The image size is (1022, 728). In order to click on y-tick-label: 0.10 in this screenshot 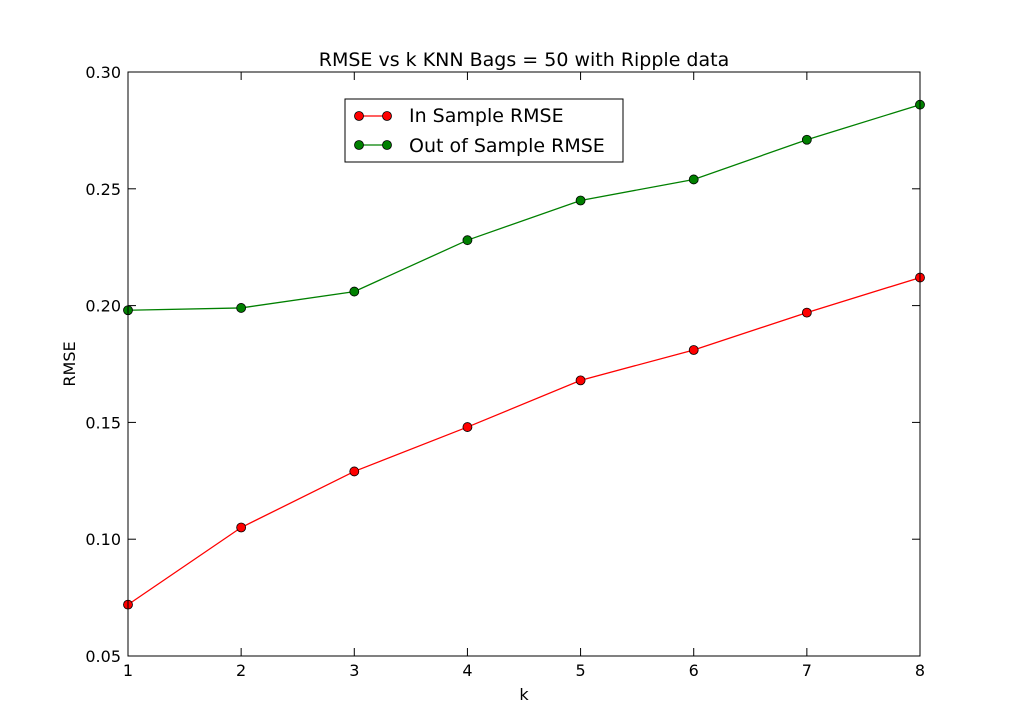, I will do `click(103, 539)`.